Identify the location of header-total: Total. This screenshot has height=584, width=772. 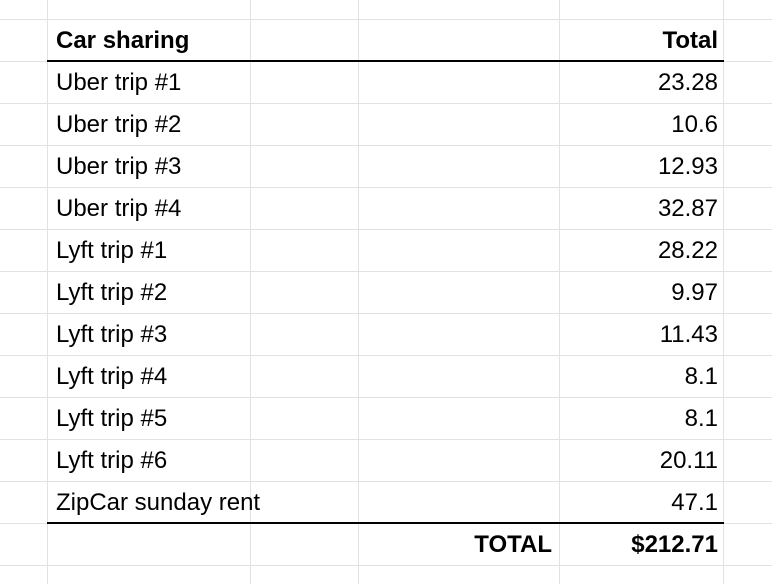
(690, 40).